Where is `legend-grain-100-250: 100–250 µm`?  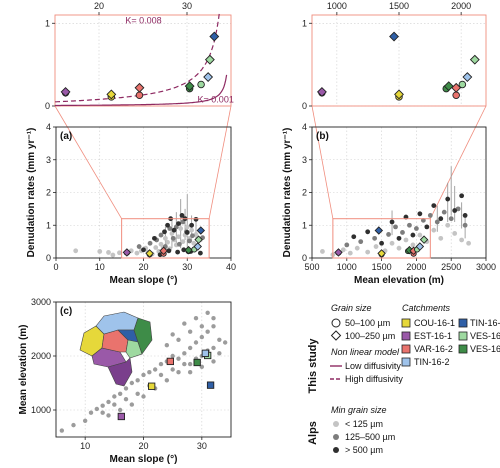
legend-grain-100-250: 100–250 µm is located at coordinates (370, 336).